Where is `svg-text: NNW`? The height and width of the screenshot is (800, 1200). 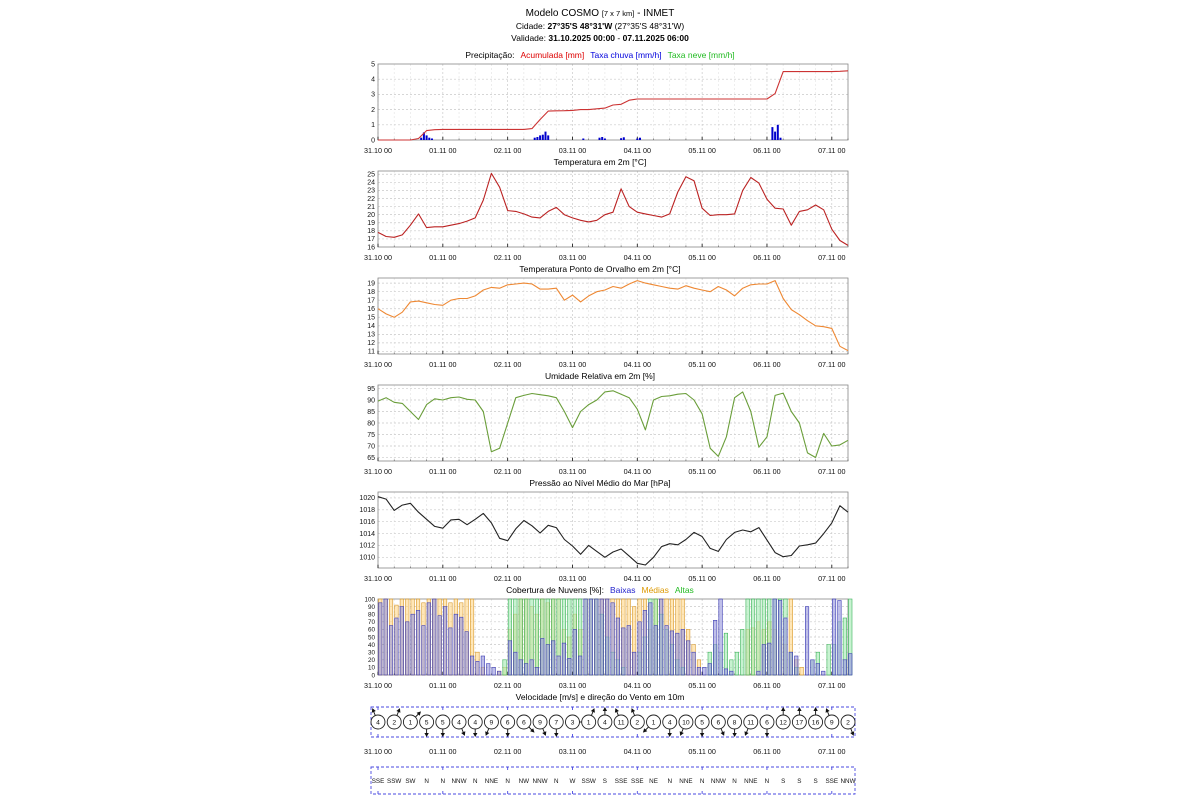
svg-text: NNW is located at coordinates (459, 781).